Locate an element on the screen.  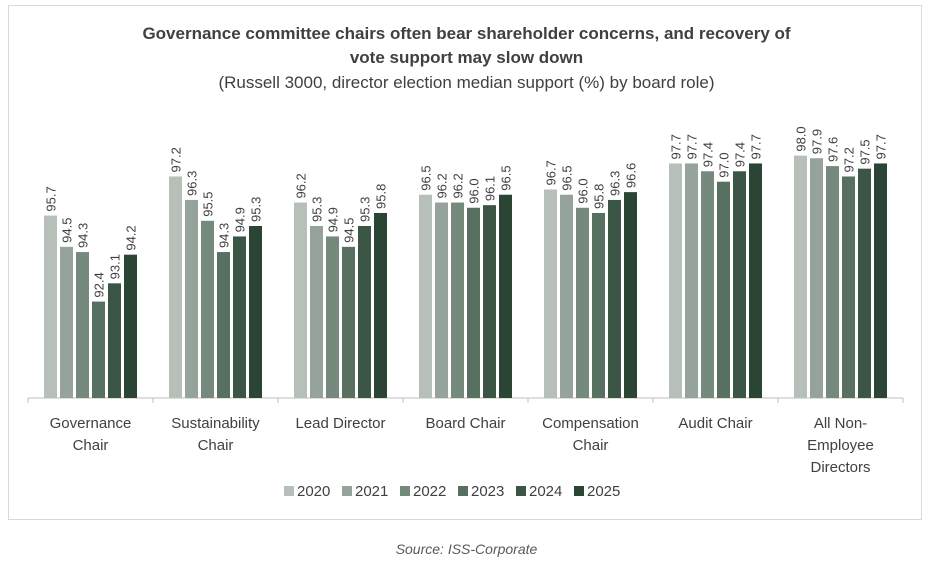
data-label: 95.5 is located at coordinates (208, 203).